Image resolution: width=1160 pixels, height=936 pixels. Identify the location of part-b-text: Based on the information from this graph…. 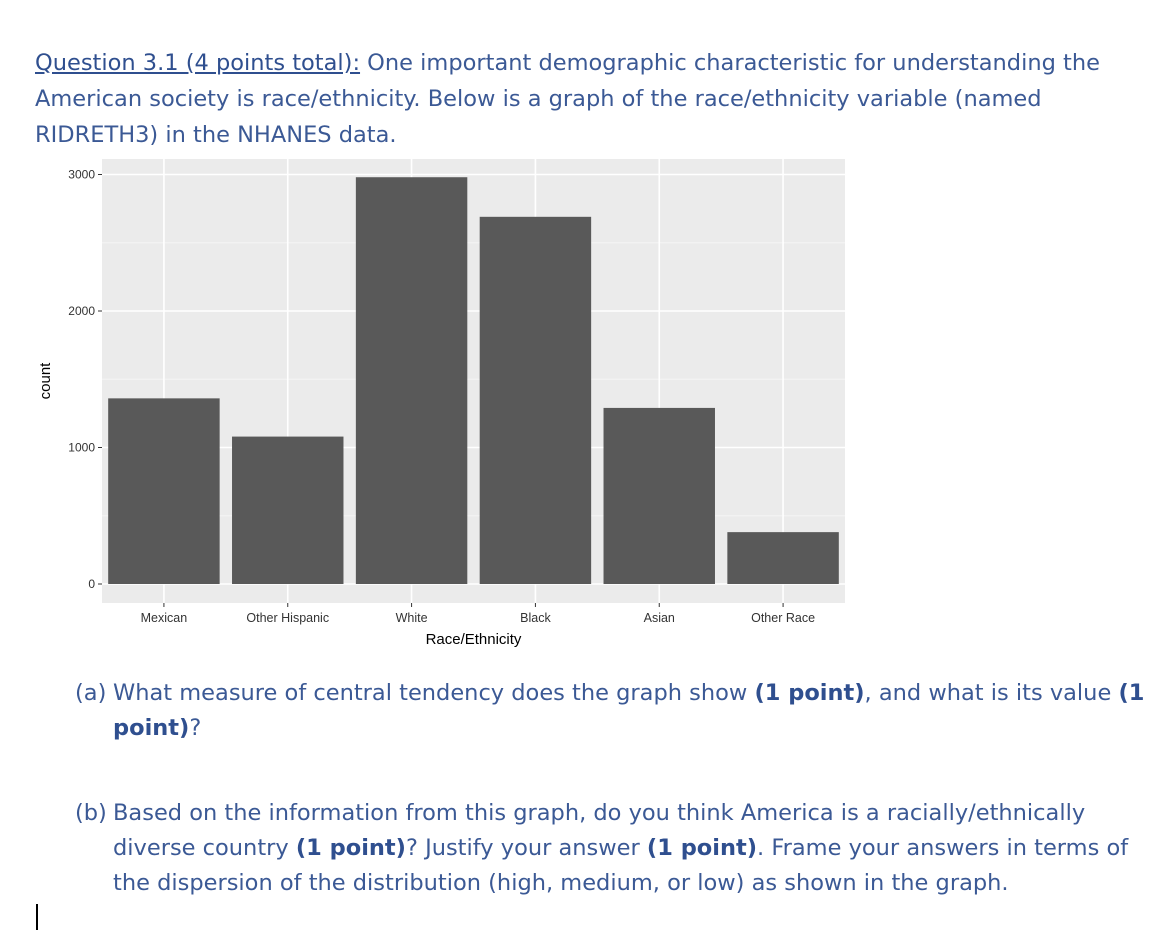
(629, 848).